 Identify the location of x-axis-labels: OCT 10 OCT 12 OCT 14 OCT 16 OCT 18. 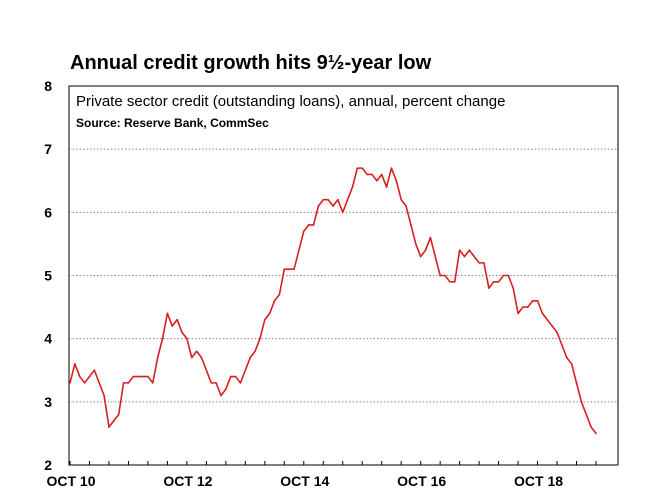
(304, 481).